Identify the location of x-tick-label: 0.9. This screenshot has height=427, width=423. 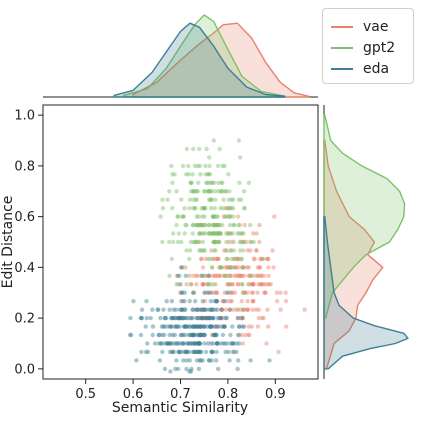
(275, 394).